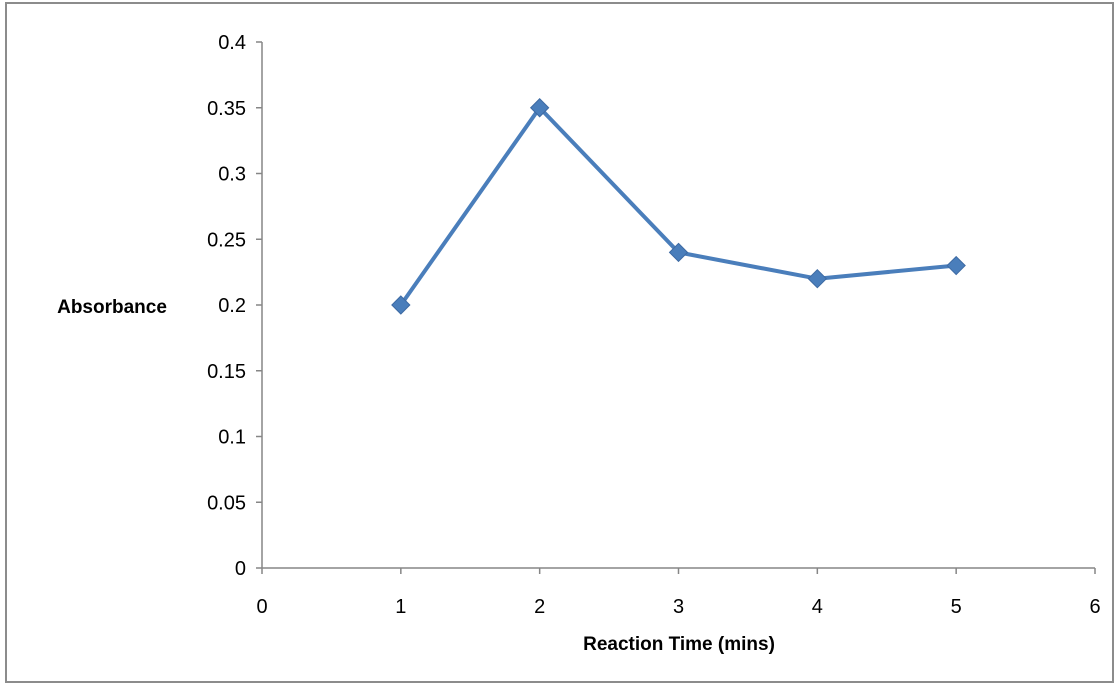 The image size is (1120, 685). Describe the element at coordinates (956, 607) in the screenshot. I see `x-tick-label: 5` at that location.